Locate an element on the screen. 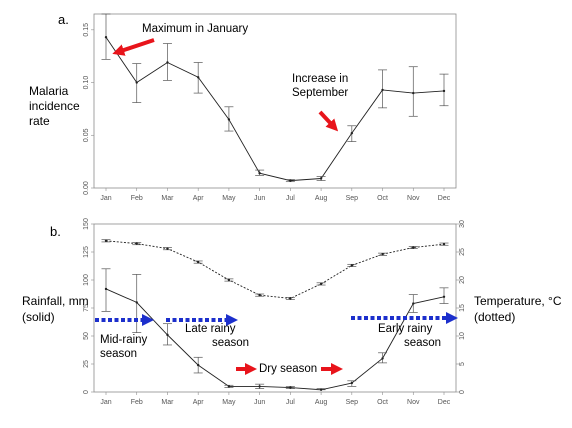  panel-b-ylabel-right-2: (dotted) is located at coordinates (495, 317).